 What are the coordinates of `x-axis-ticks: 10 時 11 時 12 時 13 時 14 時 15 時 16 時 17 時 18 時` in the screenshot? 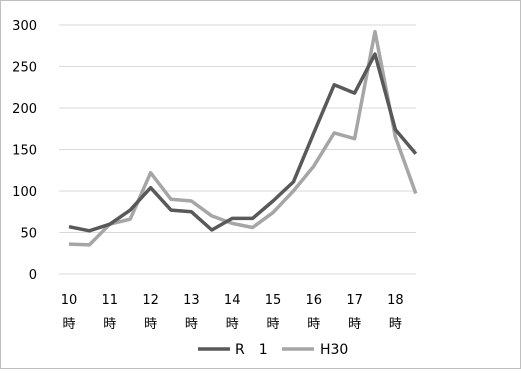 It's located at (232, 312).